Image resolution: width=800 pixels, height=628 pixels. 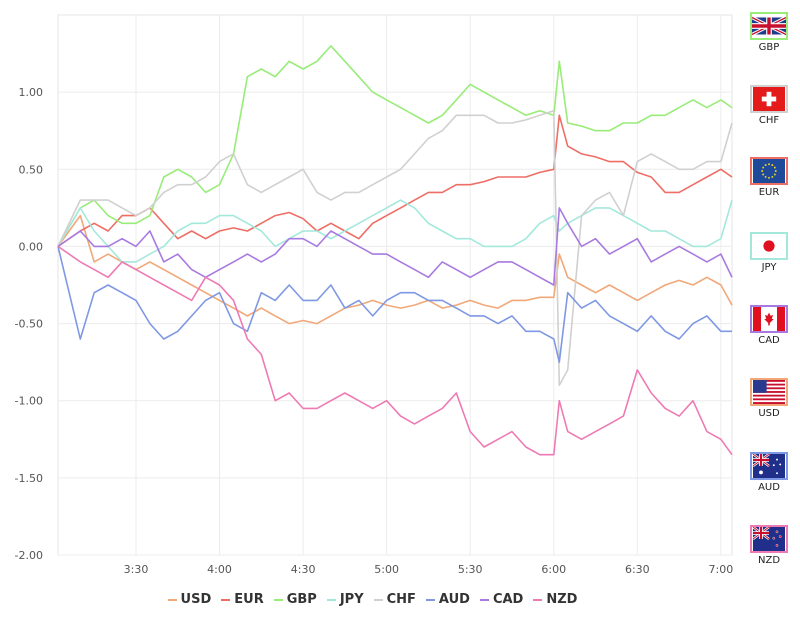 What do you see at coordinates (769, 99) in the screenshot?
I see `flag-chf-icon` at bounding box center [769, 99].